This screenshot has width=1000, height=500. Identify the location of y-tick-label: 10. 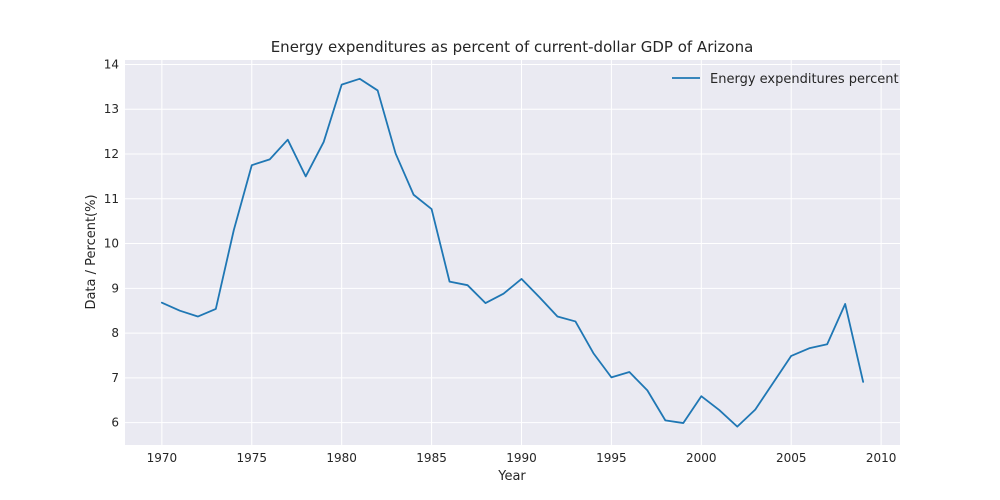
(111, 244).